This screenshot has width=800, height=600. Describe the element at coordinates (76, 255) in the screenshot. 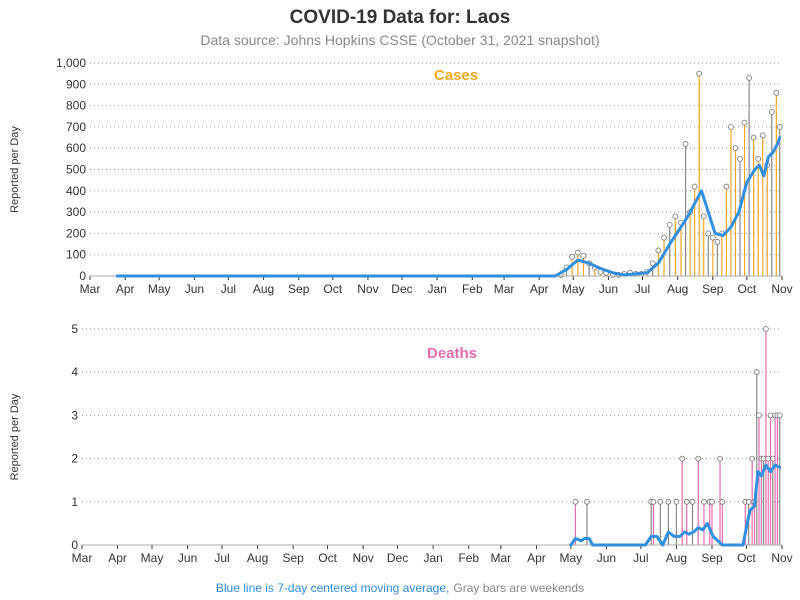

I see `y-tick-label: 100` at that location.